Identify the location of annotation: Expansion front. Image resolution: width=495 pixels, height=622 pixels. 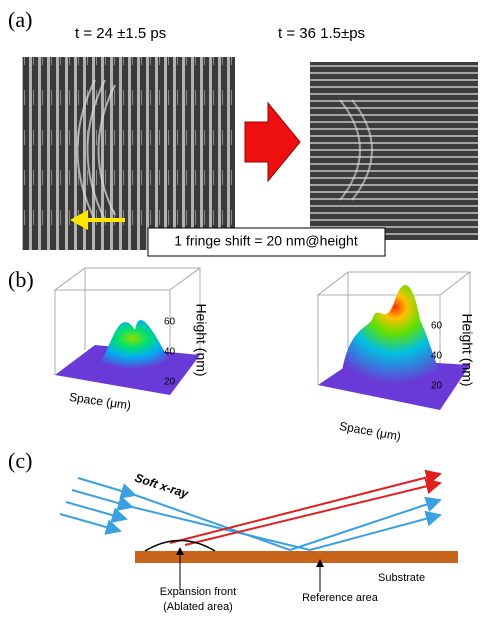
(198, 592).